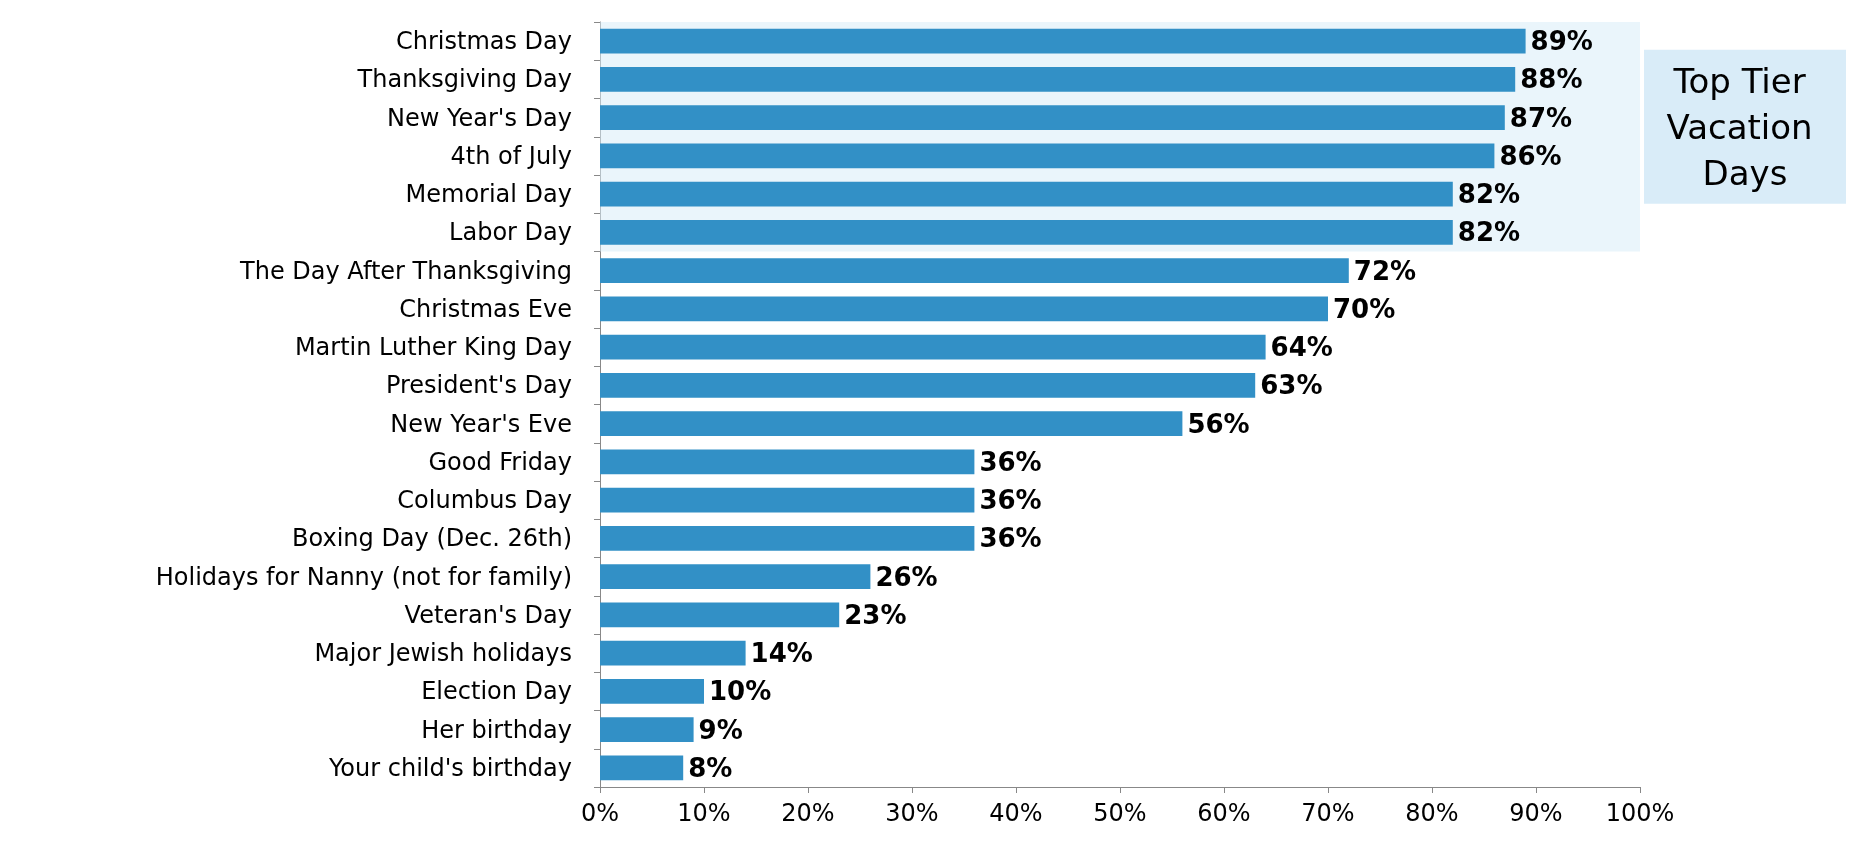 The width and height of the screenshot is (1862, 849). Describe the element at coordinates (1291, 385) in the screenshot. I see `data-label: 63%` at that location.